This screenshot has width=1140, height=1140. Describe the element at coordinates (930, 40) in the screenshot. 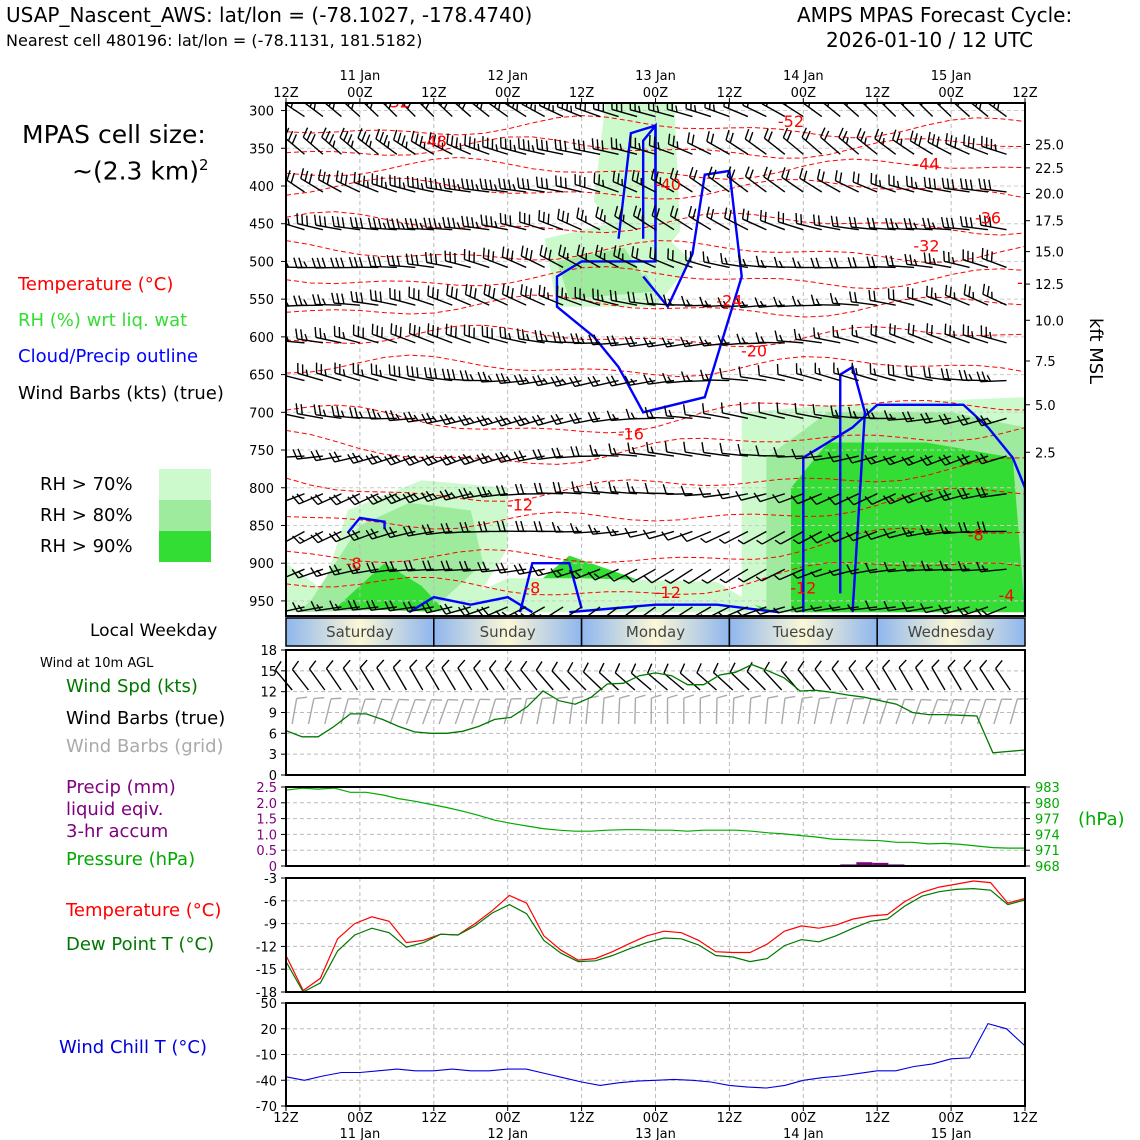

I see `cycle-value: 2026-01-10 / 12 UTC` at that location.